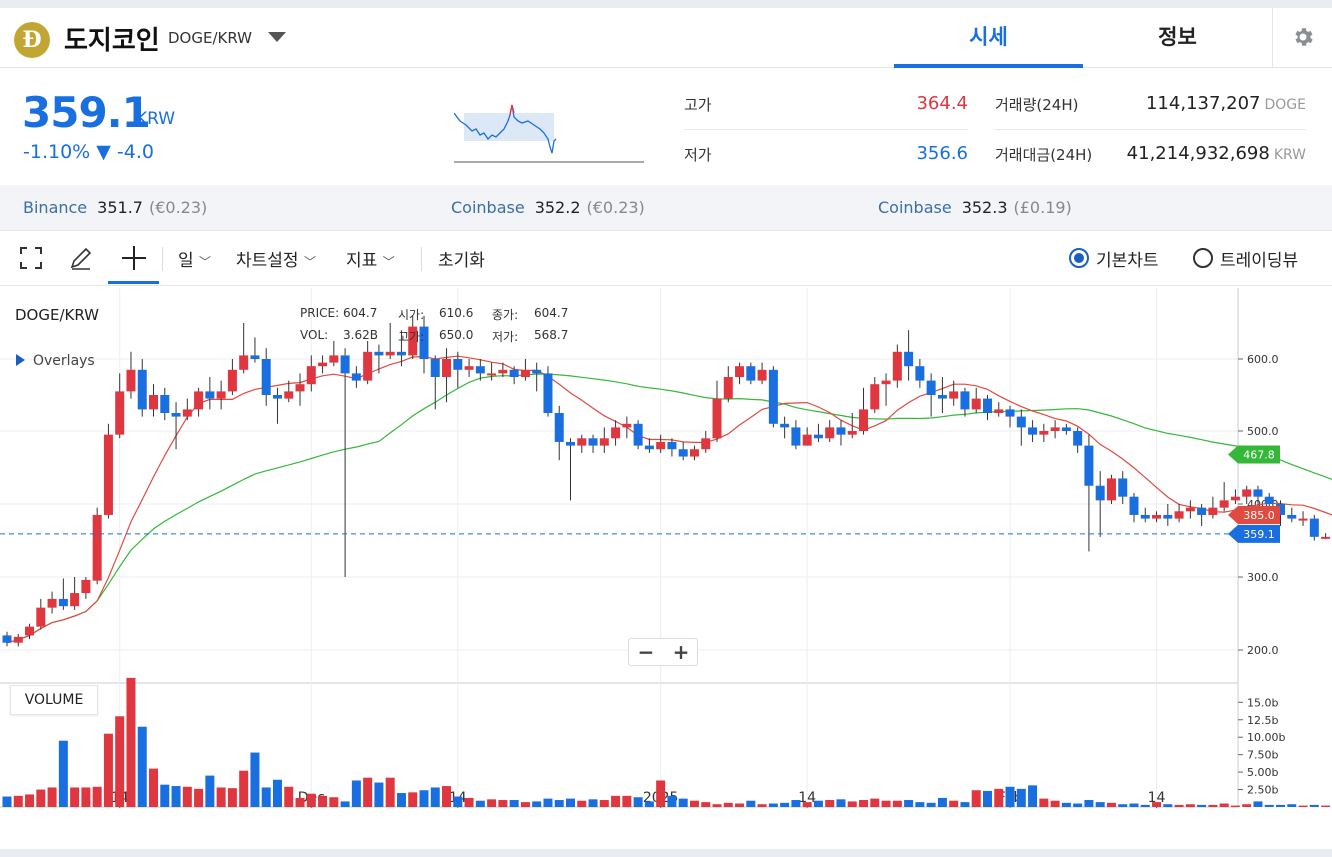 The image size is (1332, 857). I want to click on legend-low-value: 568.7, so click(551, 335).